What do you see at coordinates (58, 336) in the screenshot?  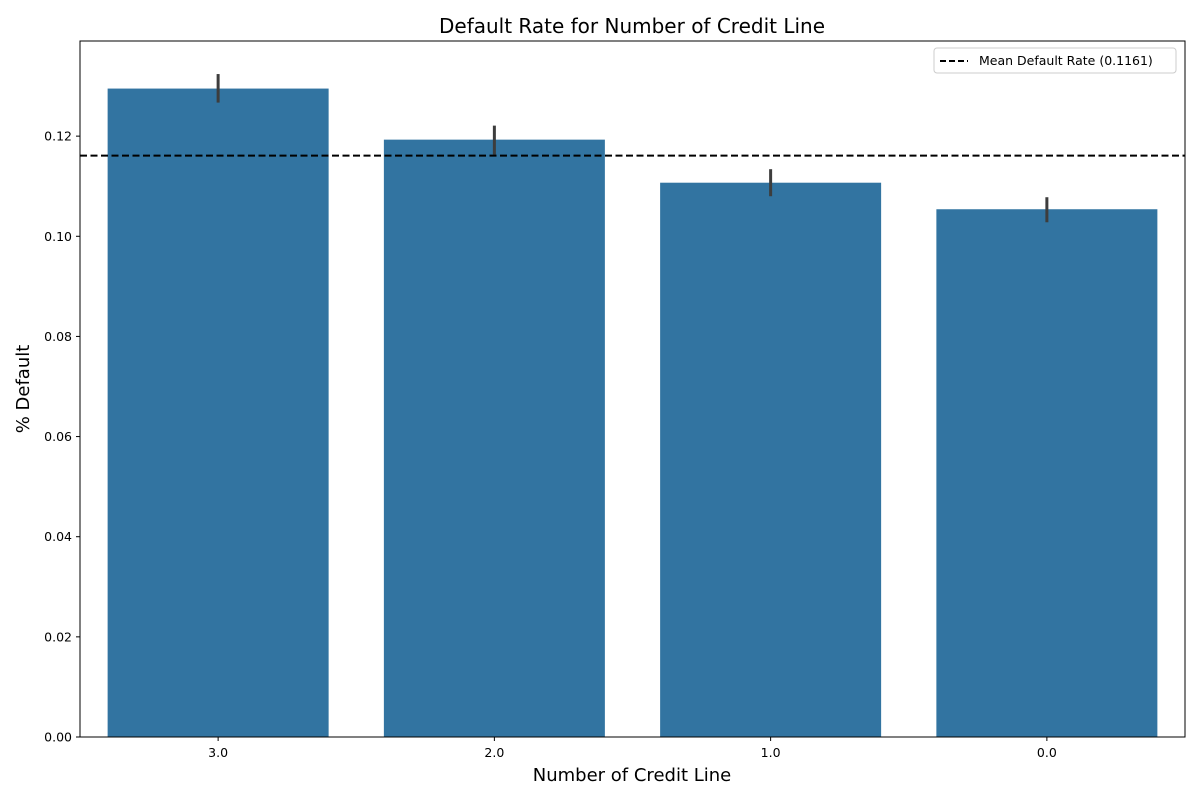 I see `y-tick-label: 0.08` at bounding box center [58, 336].